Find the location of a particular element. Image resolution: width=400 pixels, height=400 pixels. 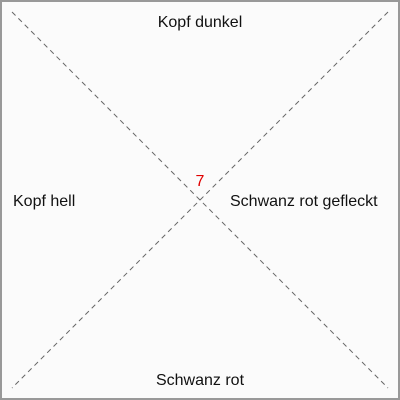

label-right: Schwanz rot gefleckt is located at coordinates (304, 201).